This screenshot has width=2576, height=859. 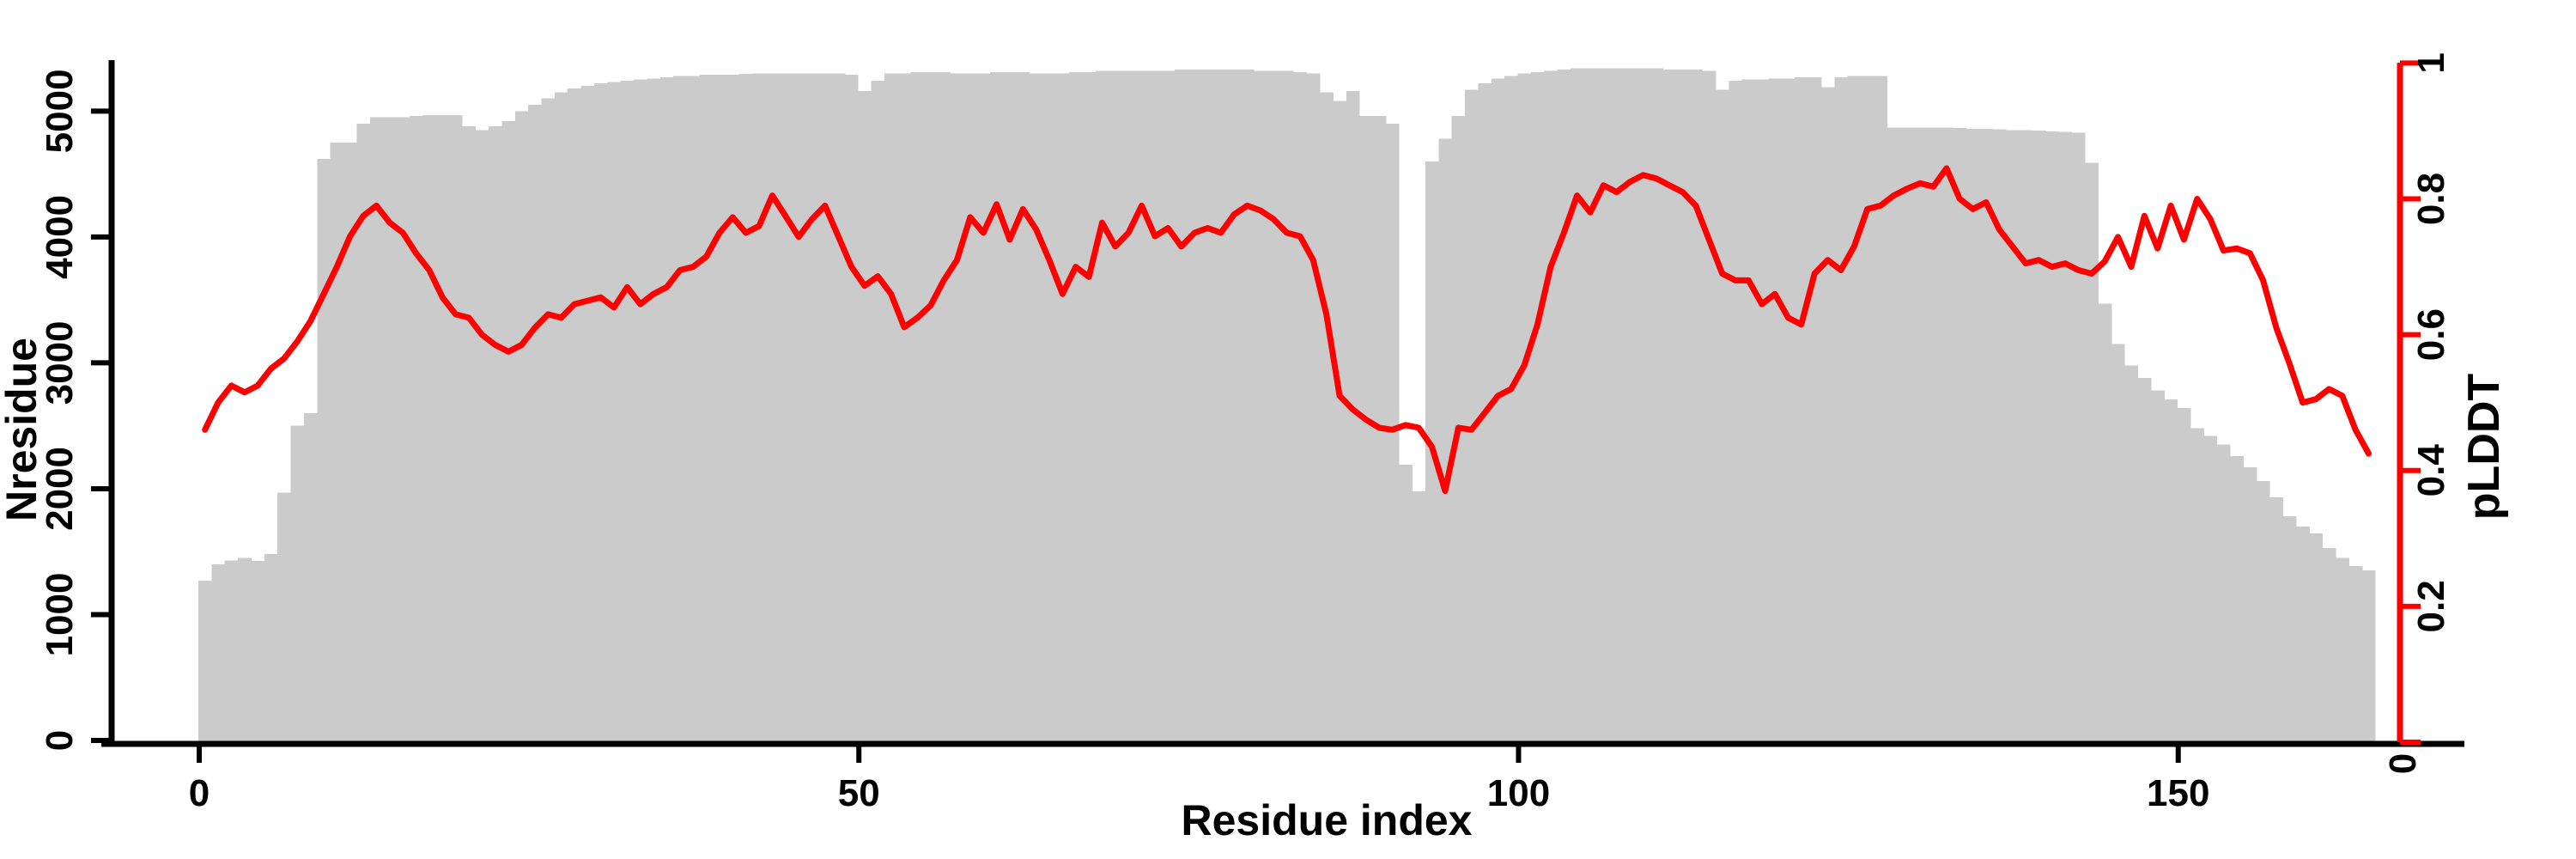 I want to click on right-tick-label-0.4: 0.4, so click(x=2431, y=470).